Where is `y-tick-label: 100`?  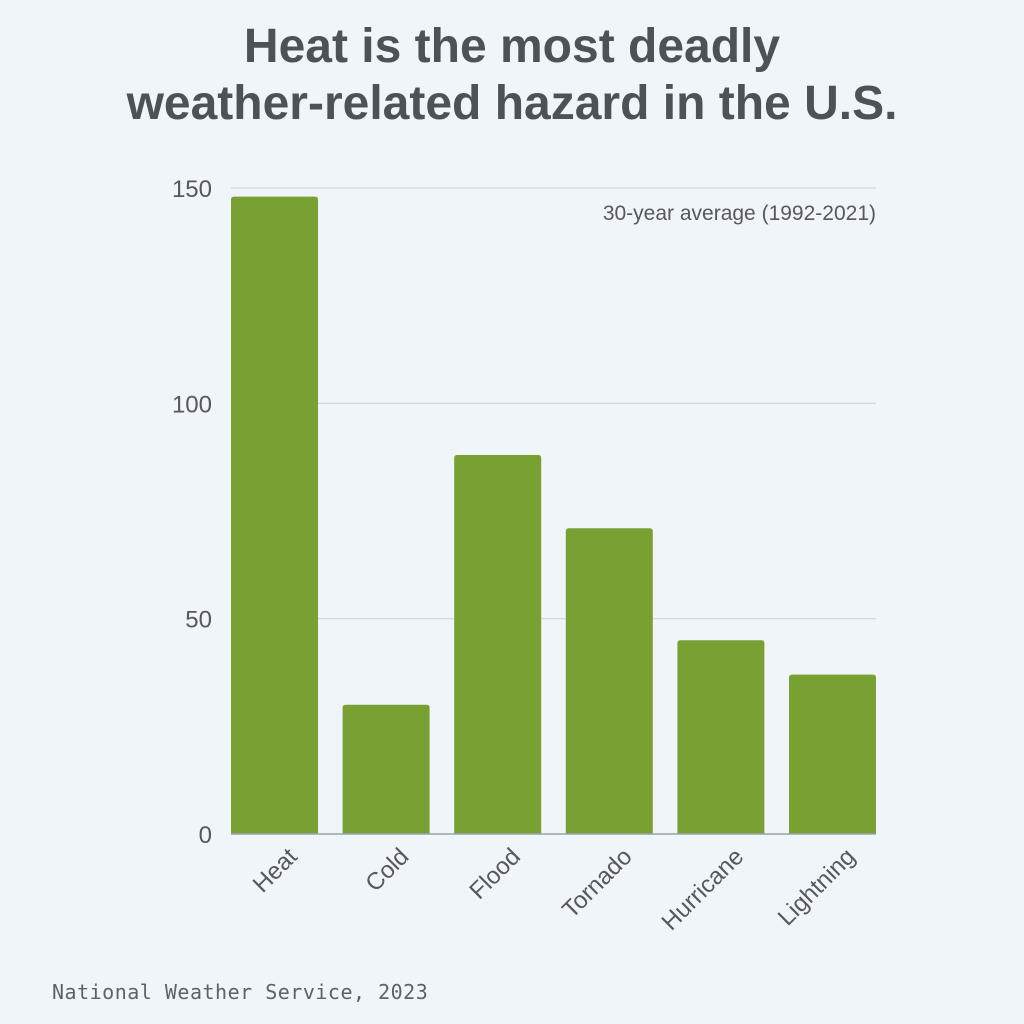 y-tick-label: 100 is located at coordinates (192, 404).